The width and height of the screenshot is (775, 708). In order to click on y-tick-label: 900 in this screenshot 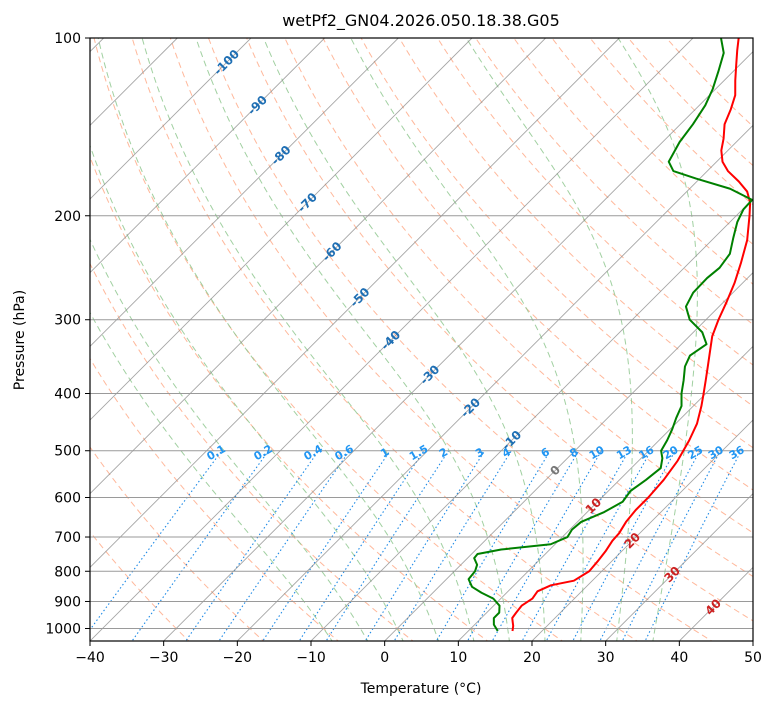, I will do `click(67, 602)`.